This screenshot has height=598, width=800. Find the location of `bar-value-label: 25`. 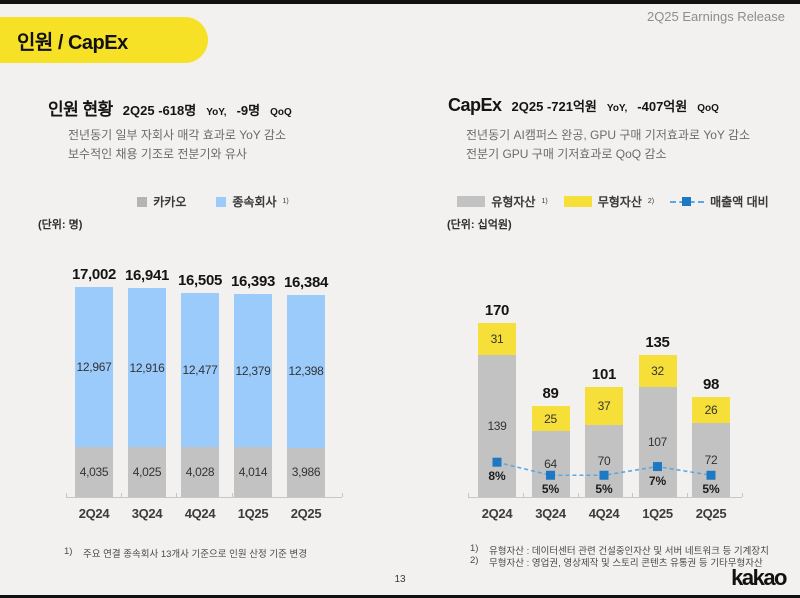

bar-value-label: 25 is located at coordinates (550, 418).